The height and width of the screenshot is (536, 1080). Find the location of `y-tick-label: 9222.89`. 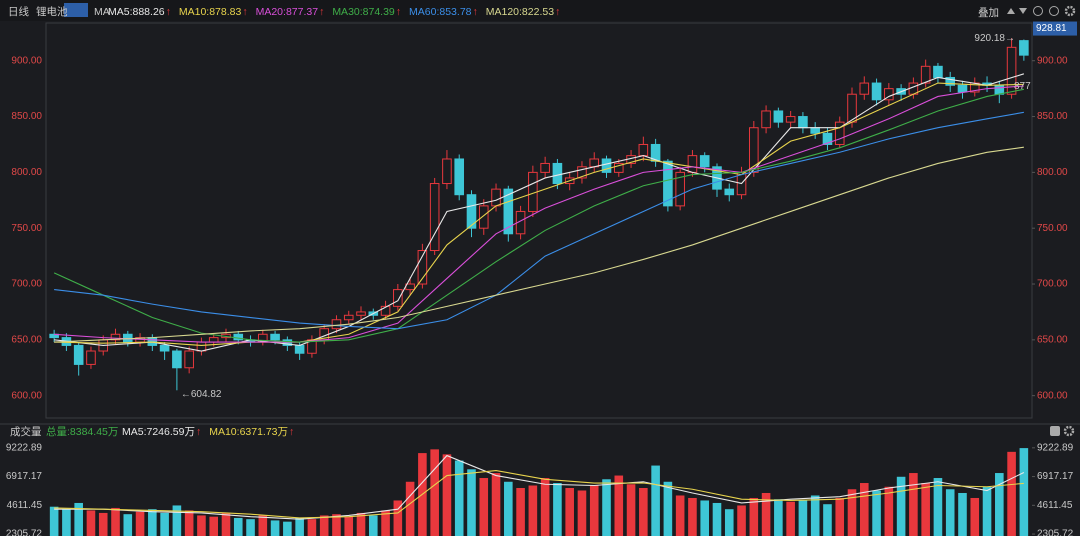

y-tick-label: 9222.89 is located at coordinates (24, 447).